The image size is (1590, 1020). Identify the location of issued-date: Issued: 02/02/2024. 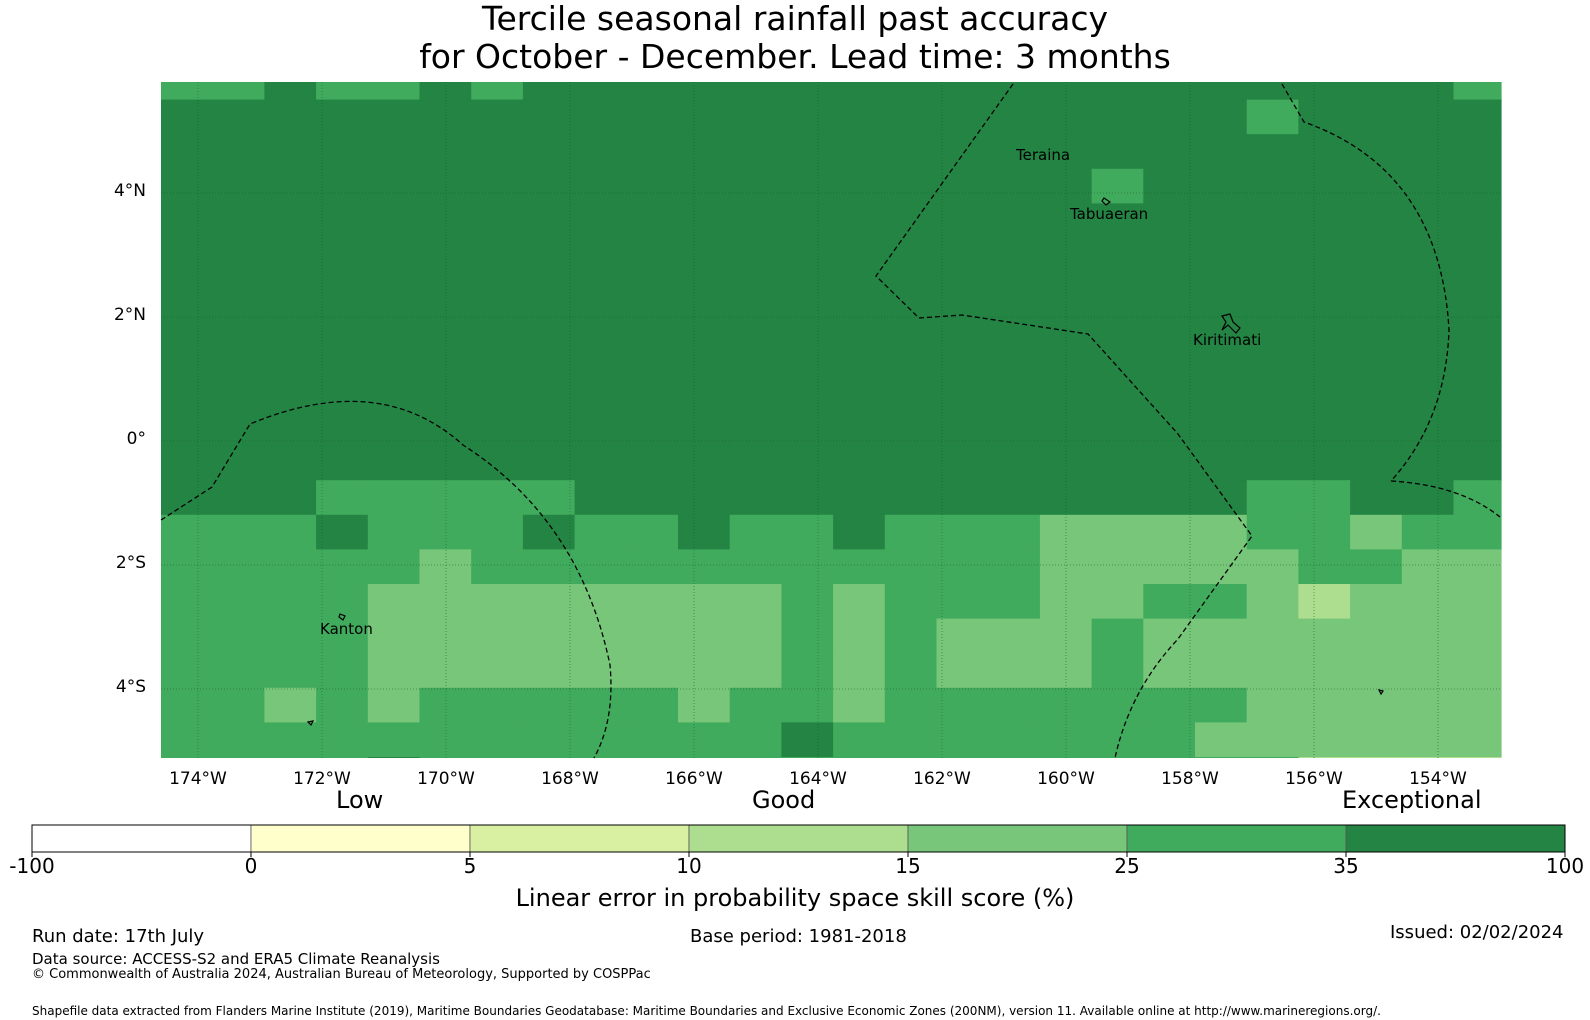
(1477, 932).